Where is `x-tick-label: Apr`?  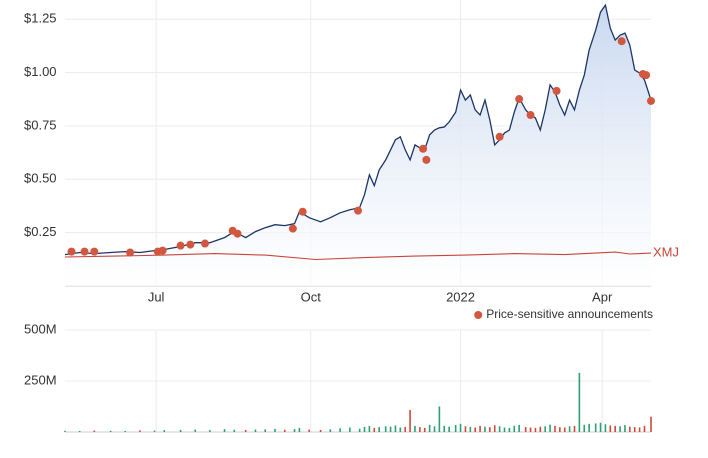
x-tick-label: Apr is located at coordinates (602, 296).